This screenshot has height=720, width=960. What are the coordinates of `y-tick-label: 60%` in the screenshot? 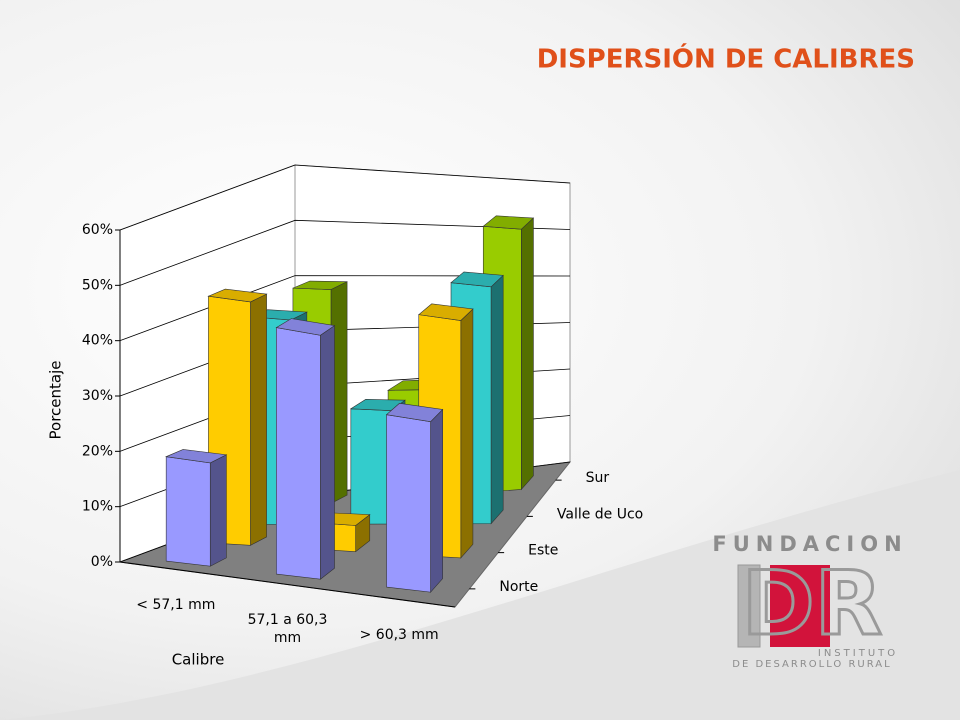 It's located at (97, 230).